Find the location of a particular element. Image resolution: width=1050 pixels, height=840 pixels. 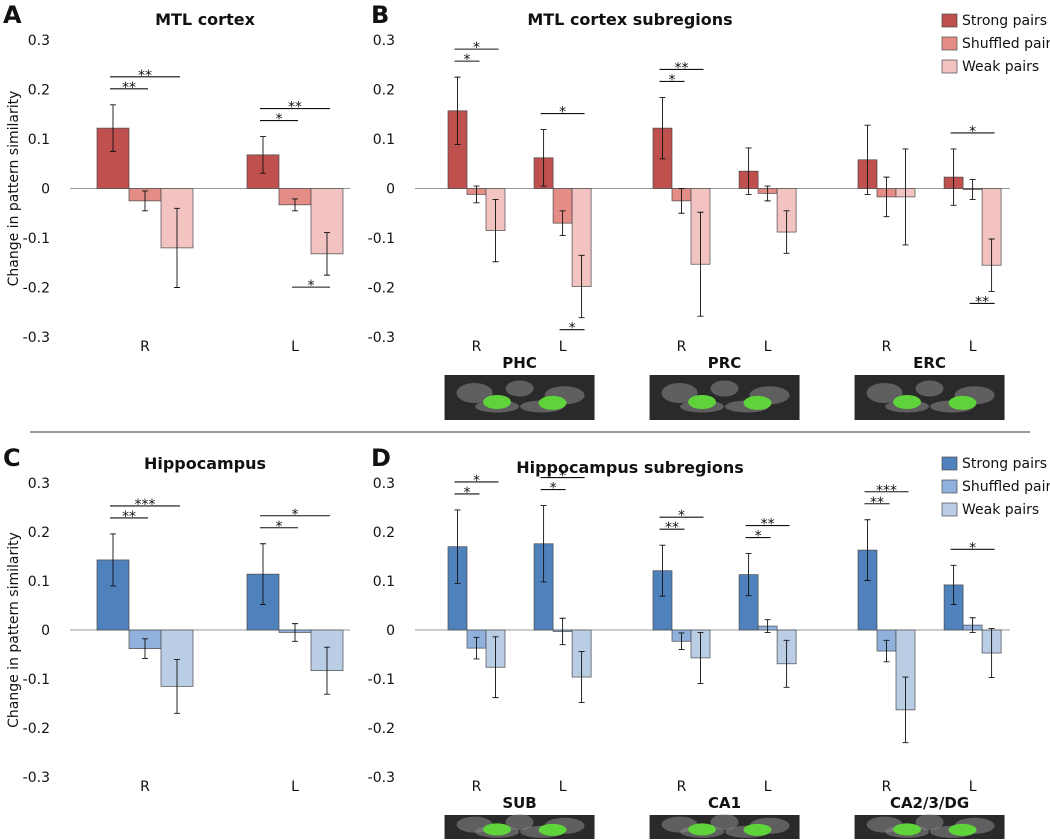

legend-label: Shuffled pairs is located at coordinates (1006, 487).